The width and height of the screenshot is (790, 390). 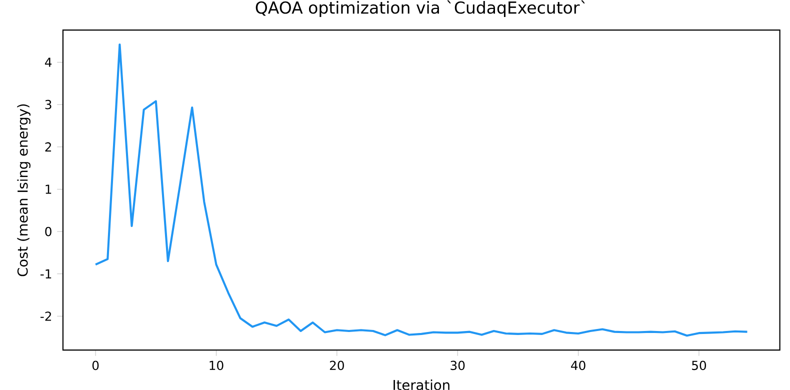 I want to click on y-tick-label: -1, so click(x=46, y=273).